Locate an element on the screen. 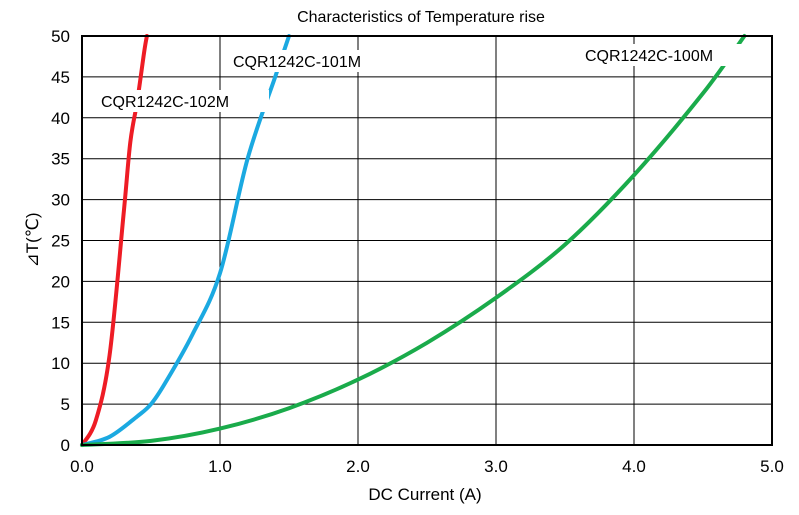 This screenshot has height=515, width=799. series-line-cqr1242c-102m is located at coordinates (114, 240).